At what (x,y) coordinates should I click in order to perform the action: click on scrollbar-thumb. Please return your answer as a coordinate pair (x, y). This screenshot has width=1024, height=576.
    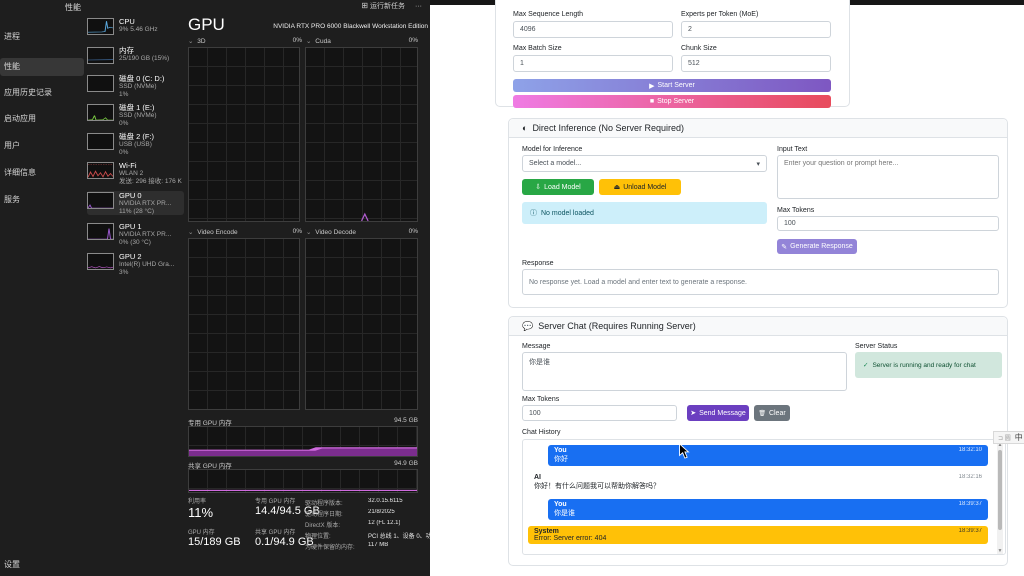
    Looking at the image, I should click on (1000, 490).